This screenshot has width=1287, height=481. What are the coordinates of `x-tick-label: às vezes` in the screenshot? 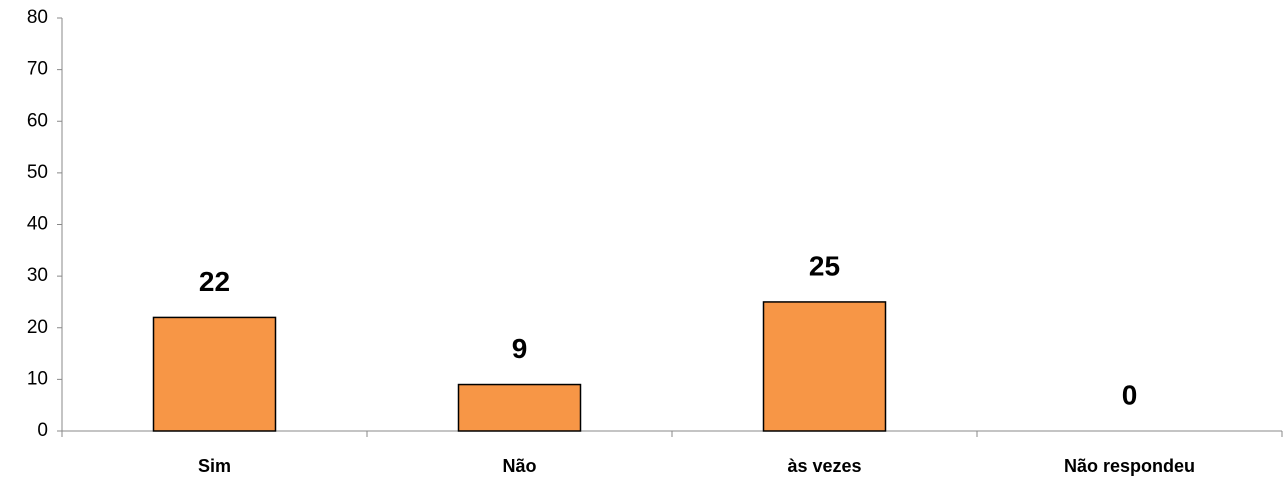 It's located at (824, 466).